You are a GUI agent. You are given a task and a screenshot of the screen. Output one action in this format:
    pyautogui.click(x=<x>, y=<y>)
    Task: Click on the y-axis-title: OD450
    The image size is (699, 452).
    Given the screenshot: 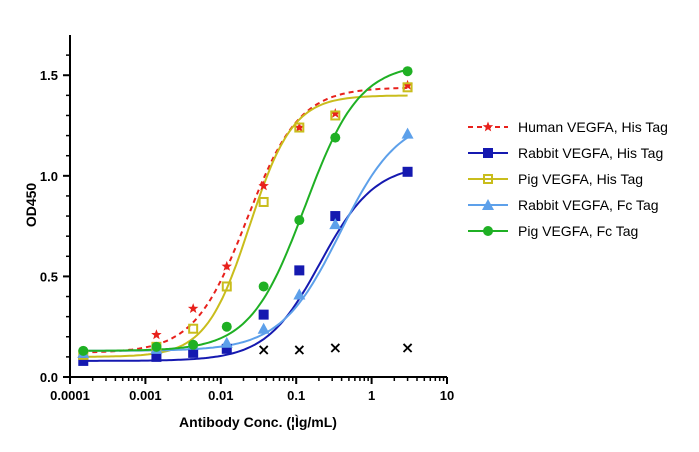 What is the action you would take?
    pyautogui.click(x=31, y=205)
    